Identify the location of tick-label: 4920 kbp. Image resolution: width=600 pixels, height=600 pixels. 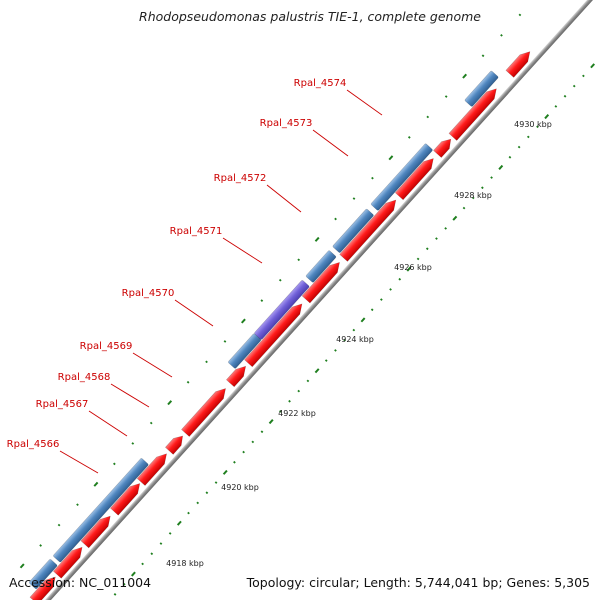
(240, 487).